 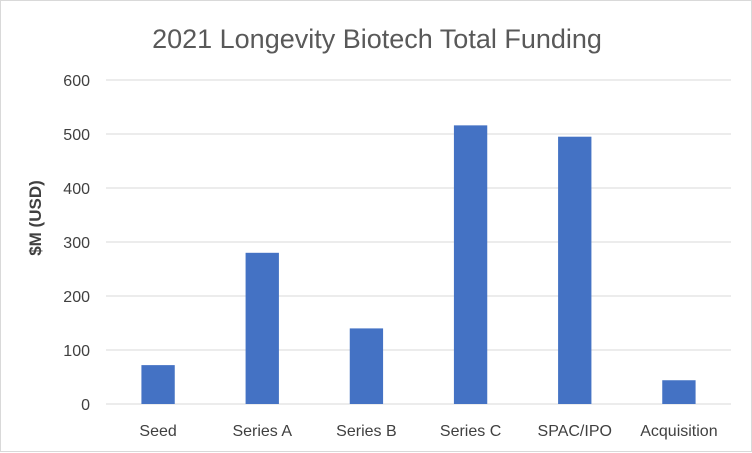 What do you see at coordinates (262, 431) in the screenshot?
I see `x-tick-label: Series A` at bounding box center [262, 431].